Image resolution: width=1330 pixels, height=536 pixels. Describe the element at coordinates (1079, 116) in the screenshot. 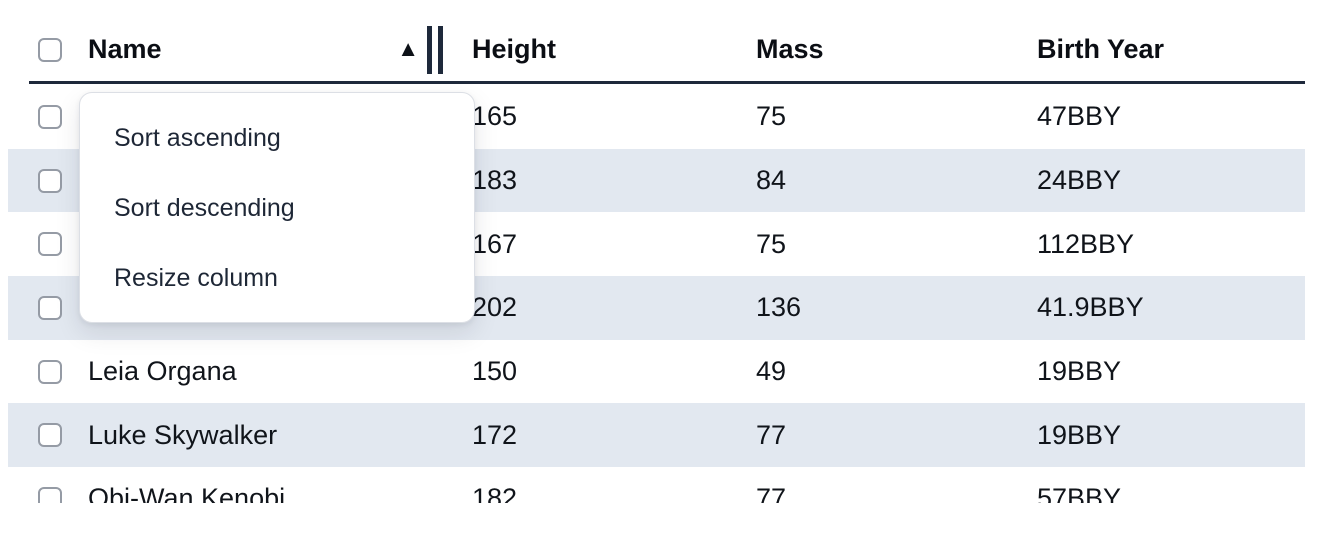

I see `birth-year-cell: 47BBY` at that location.